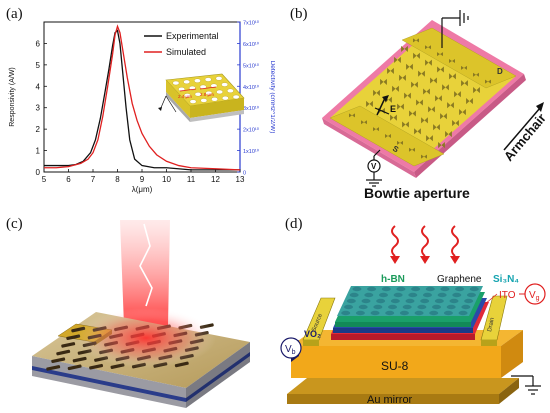  I want to click on ground-icon-top, so click(455, 29).